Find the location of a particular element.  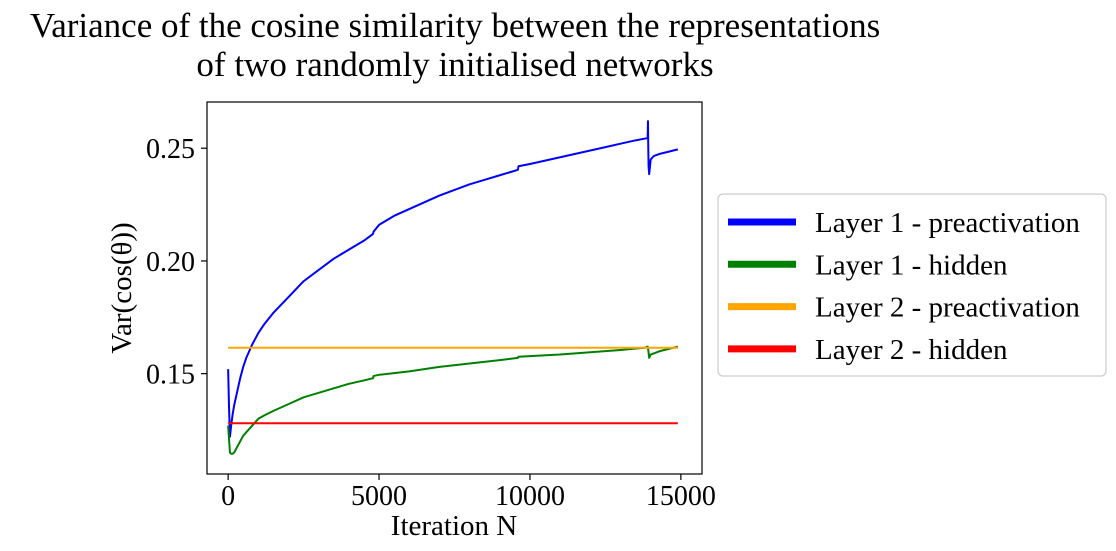

x-tick-label-3: 15000 is located at coordinates (681, 496).